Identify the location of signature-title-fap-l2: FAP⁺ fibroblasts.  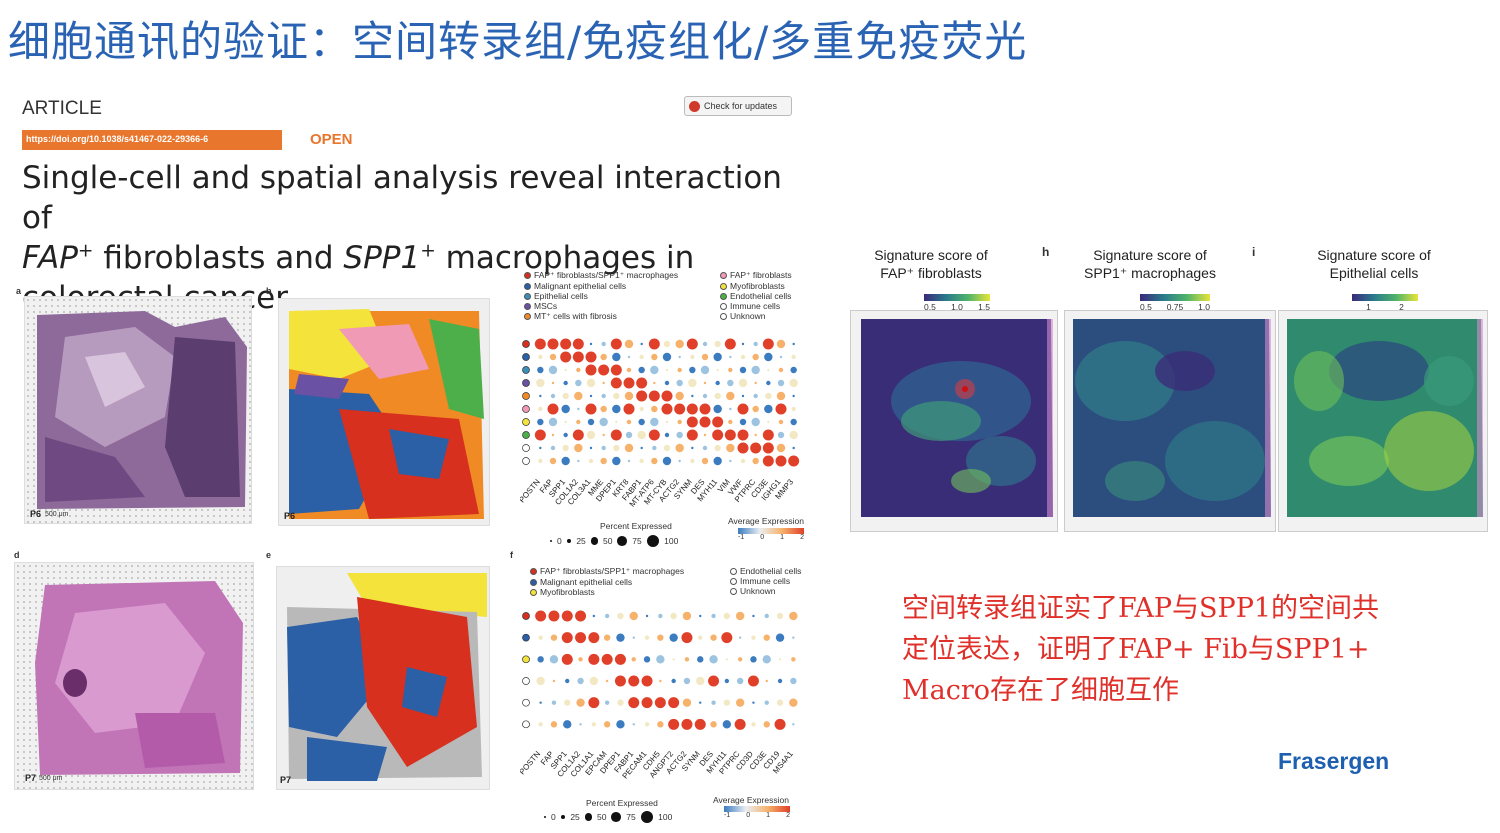
(931, 273).